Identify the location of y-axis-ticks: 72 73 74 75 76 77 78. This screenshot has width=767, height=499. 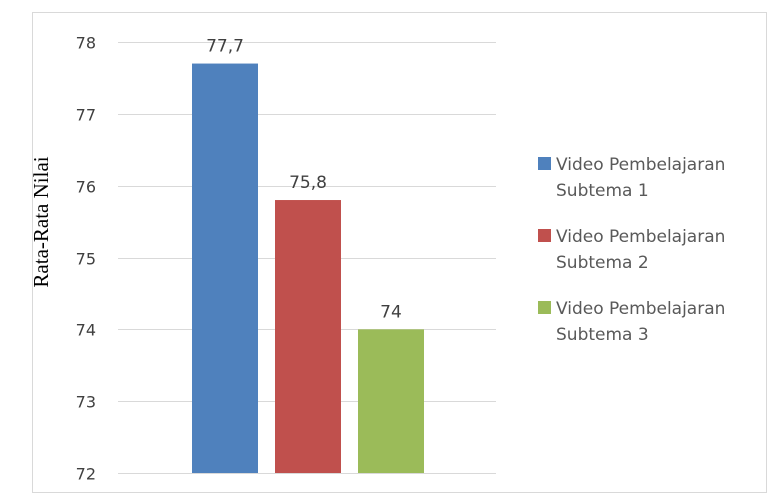
(86, 259).